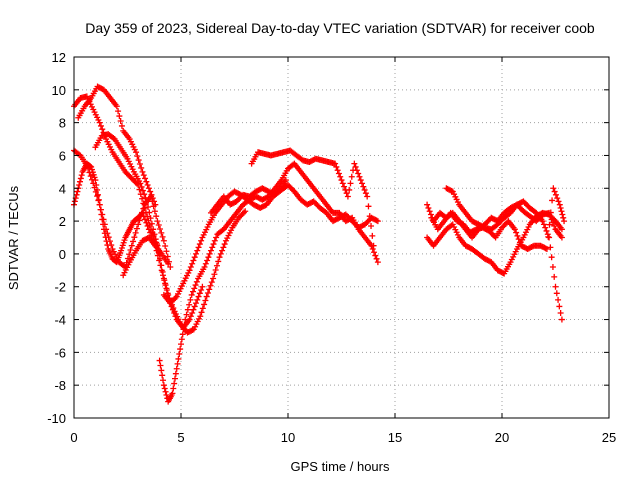  What do you see at coordinates (62, 254) in the screenshot?
I see `y-tick-label: 0` at bounding box center [62, 254].